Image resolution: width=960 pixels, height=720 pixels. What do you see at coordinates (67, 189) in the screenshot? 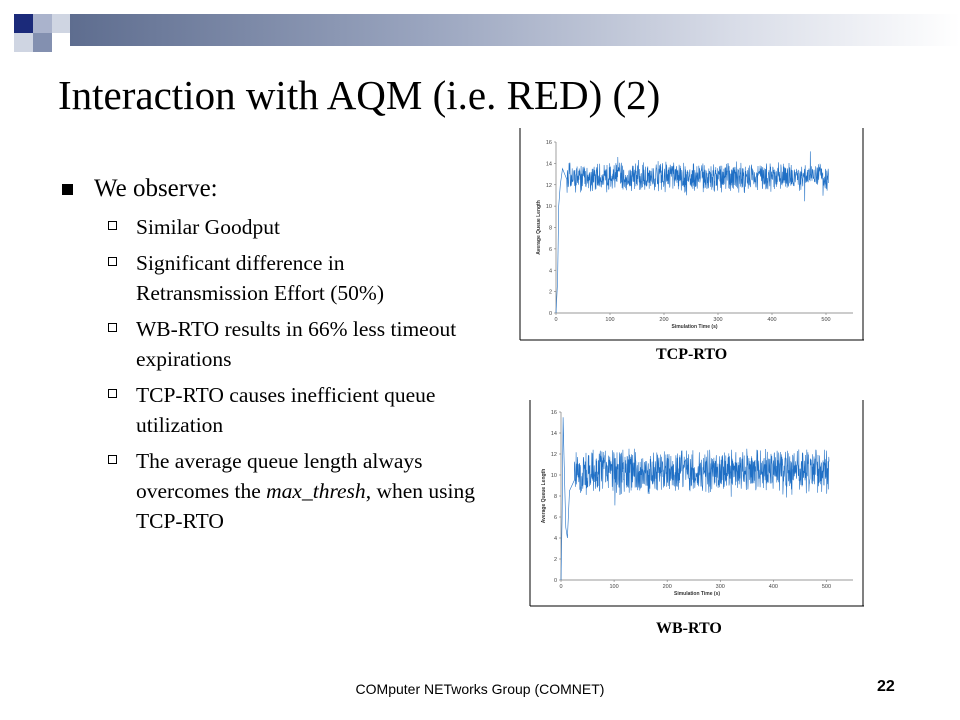
I see `square-bullet-icon` at bounding box center [67, 189].